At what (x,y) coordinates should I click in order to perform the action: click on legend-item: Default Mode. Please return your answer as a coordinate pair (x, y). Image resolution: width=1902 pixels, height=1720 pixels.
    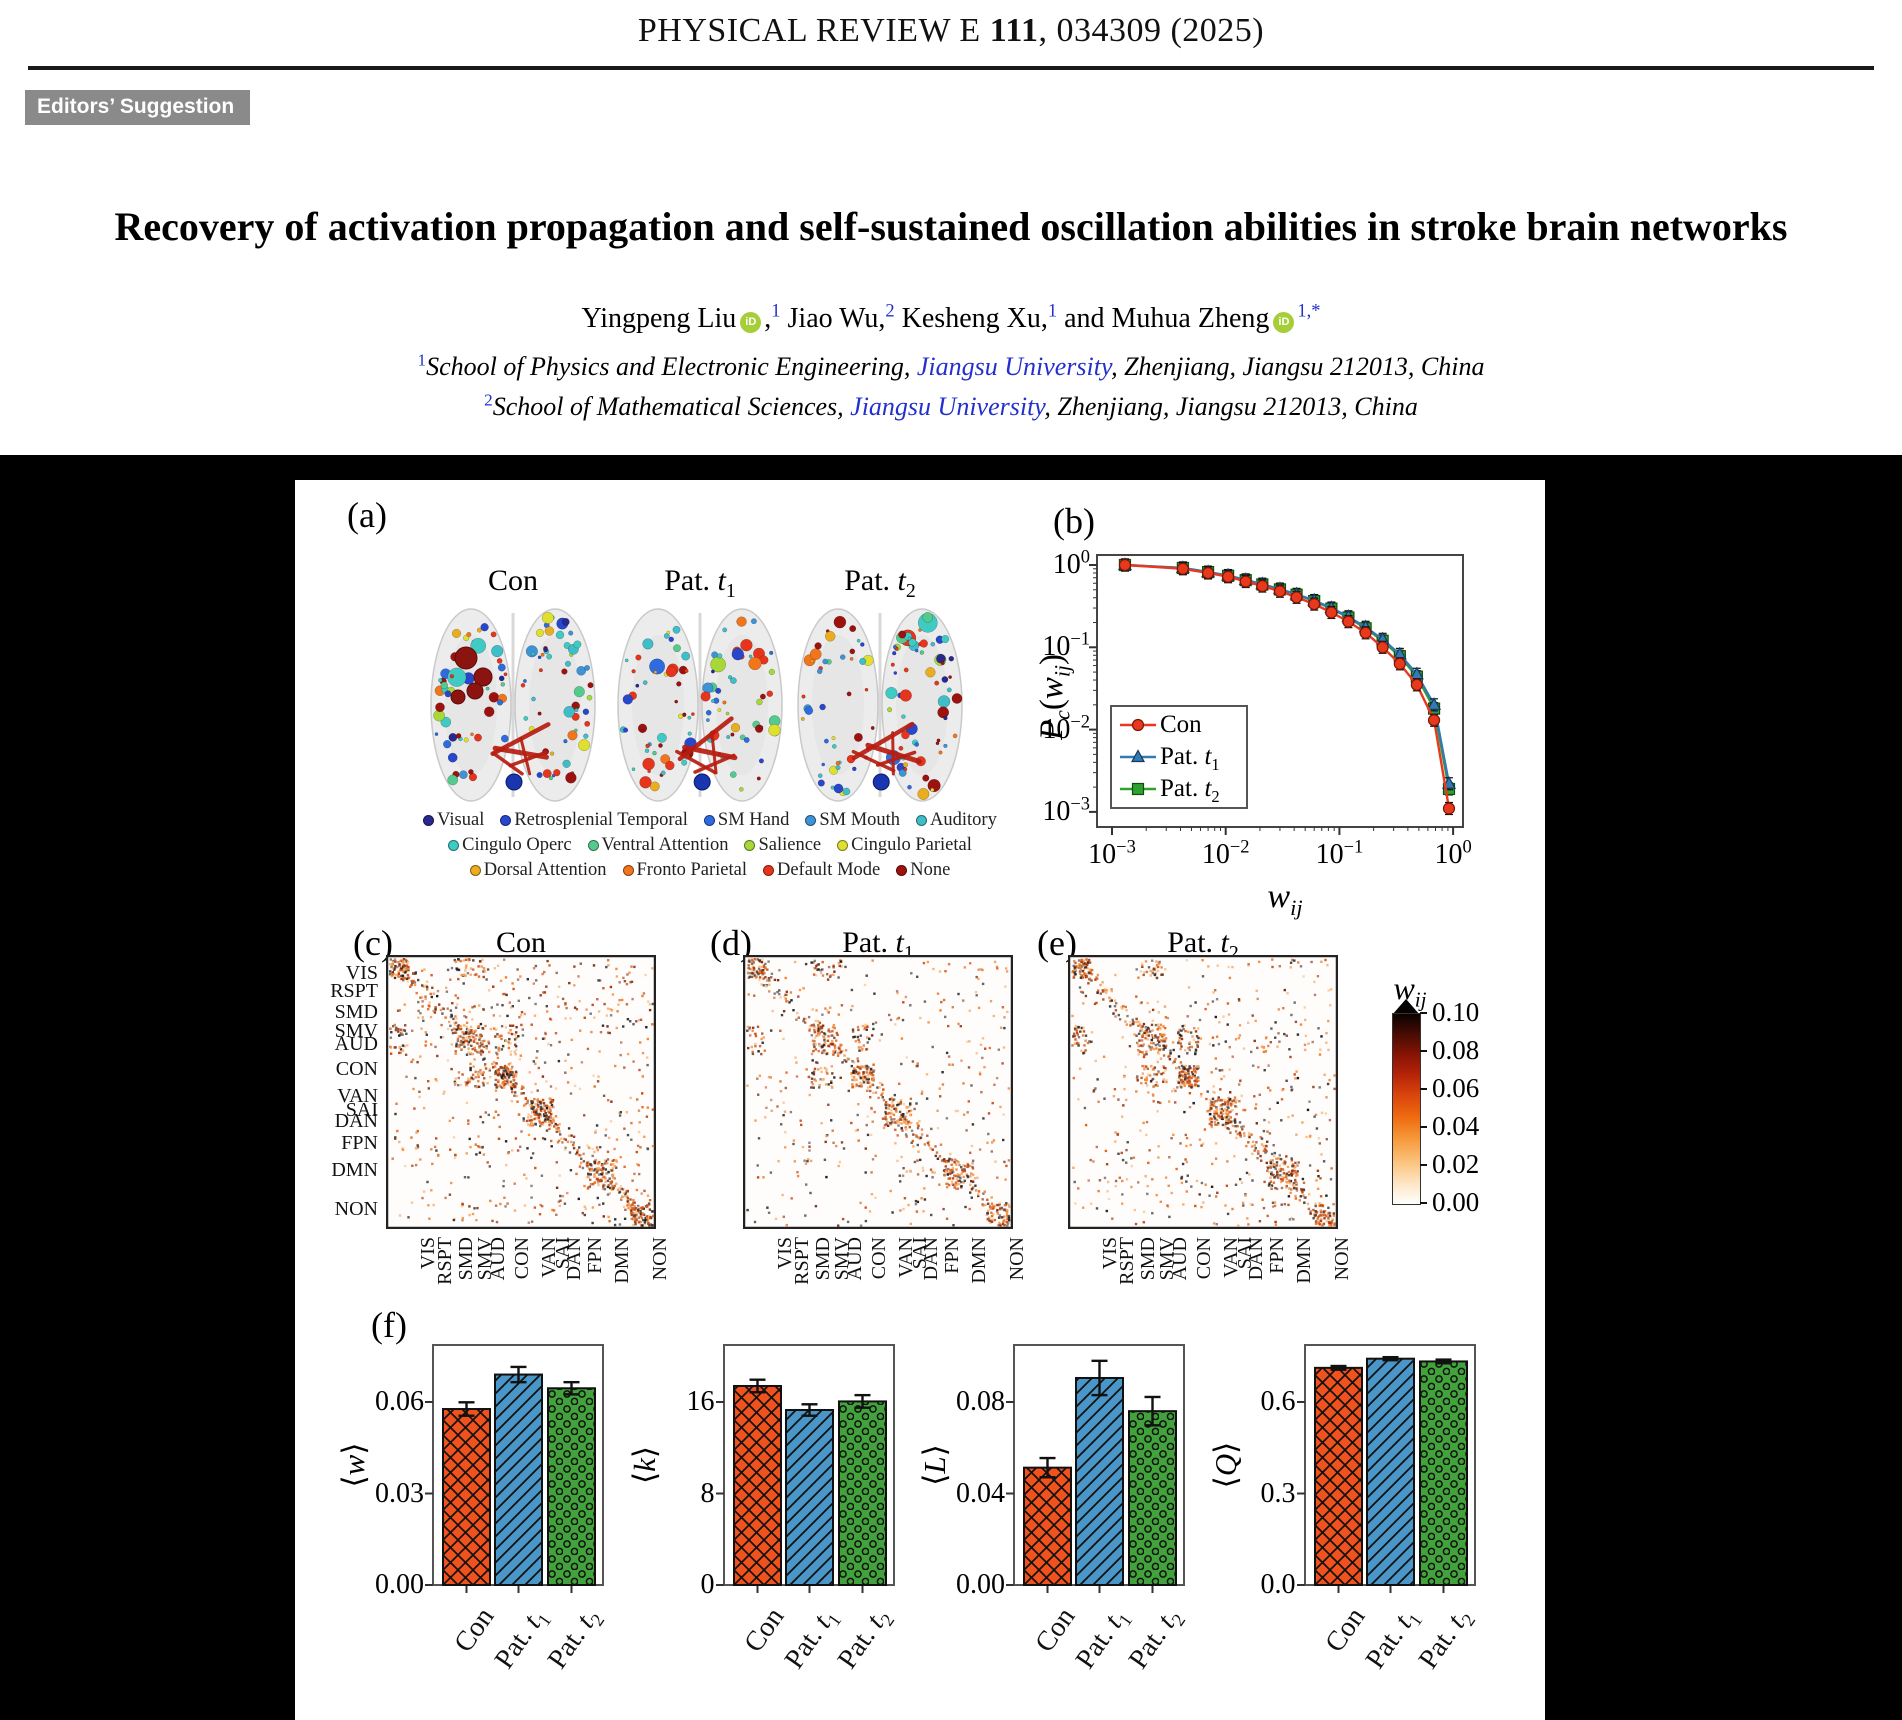
    Looking at the image, I should click on (821, 870).